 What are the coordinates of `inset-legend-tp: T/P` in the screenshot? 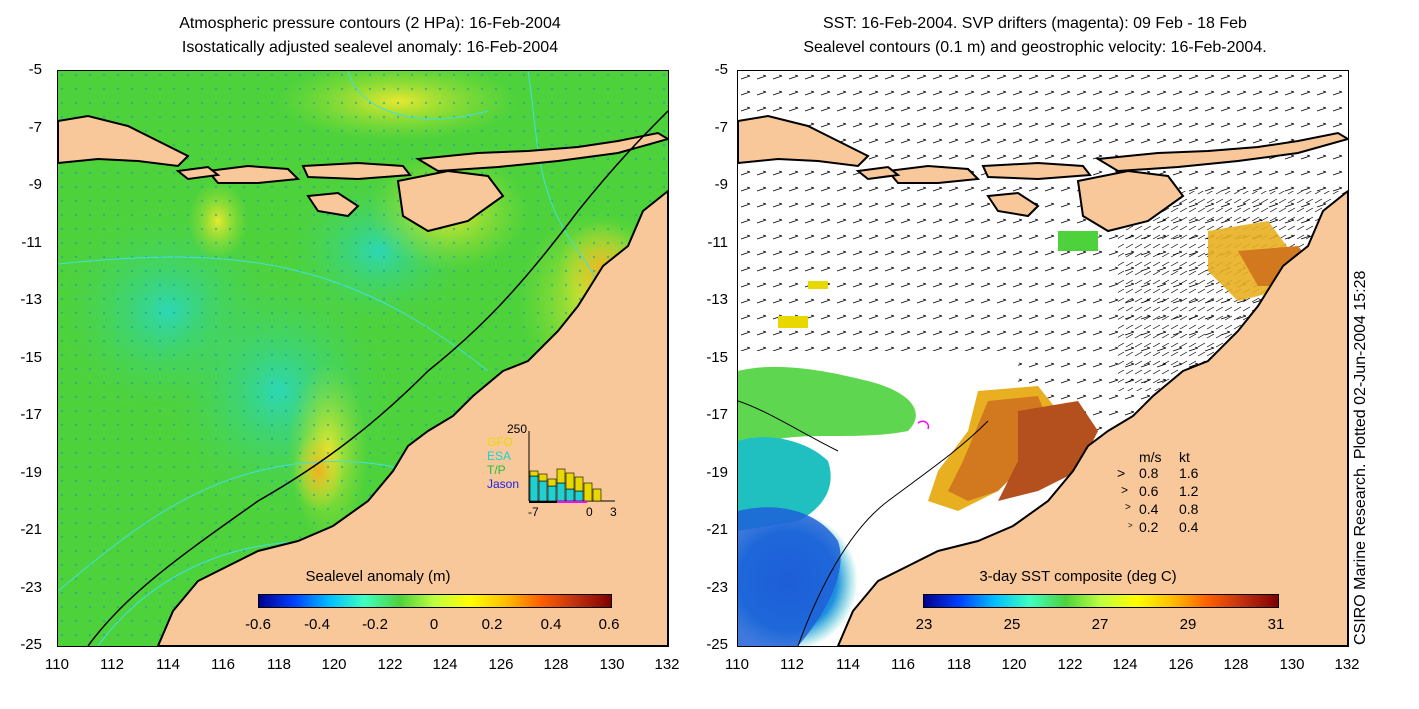 It's located at (496, 470).